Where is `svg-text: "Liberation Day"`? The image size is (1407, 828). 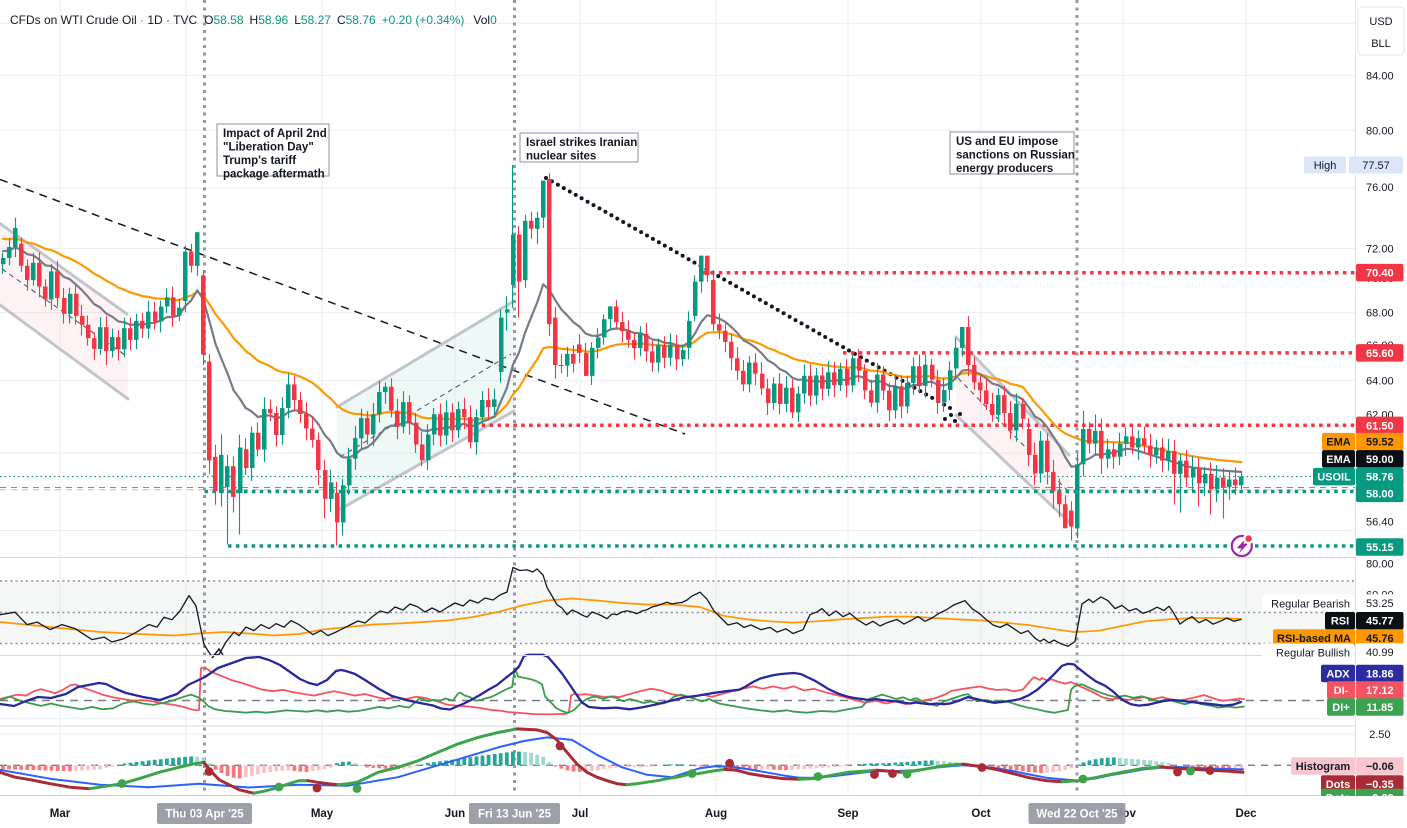 svg-text: "Liberation Day" is located at coordinates (268, 148).